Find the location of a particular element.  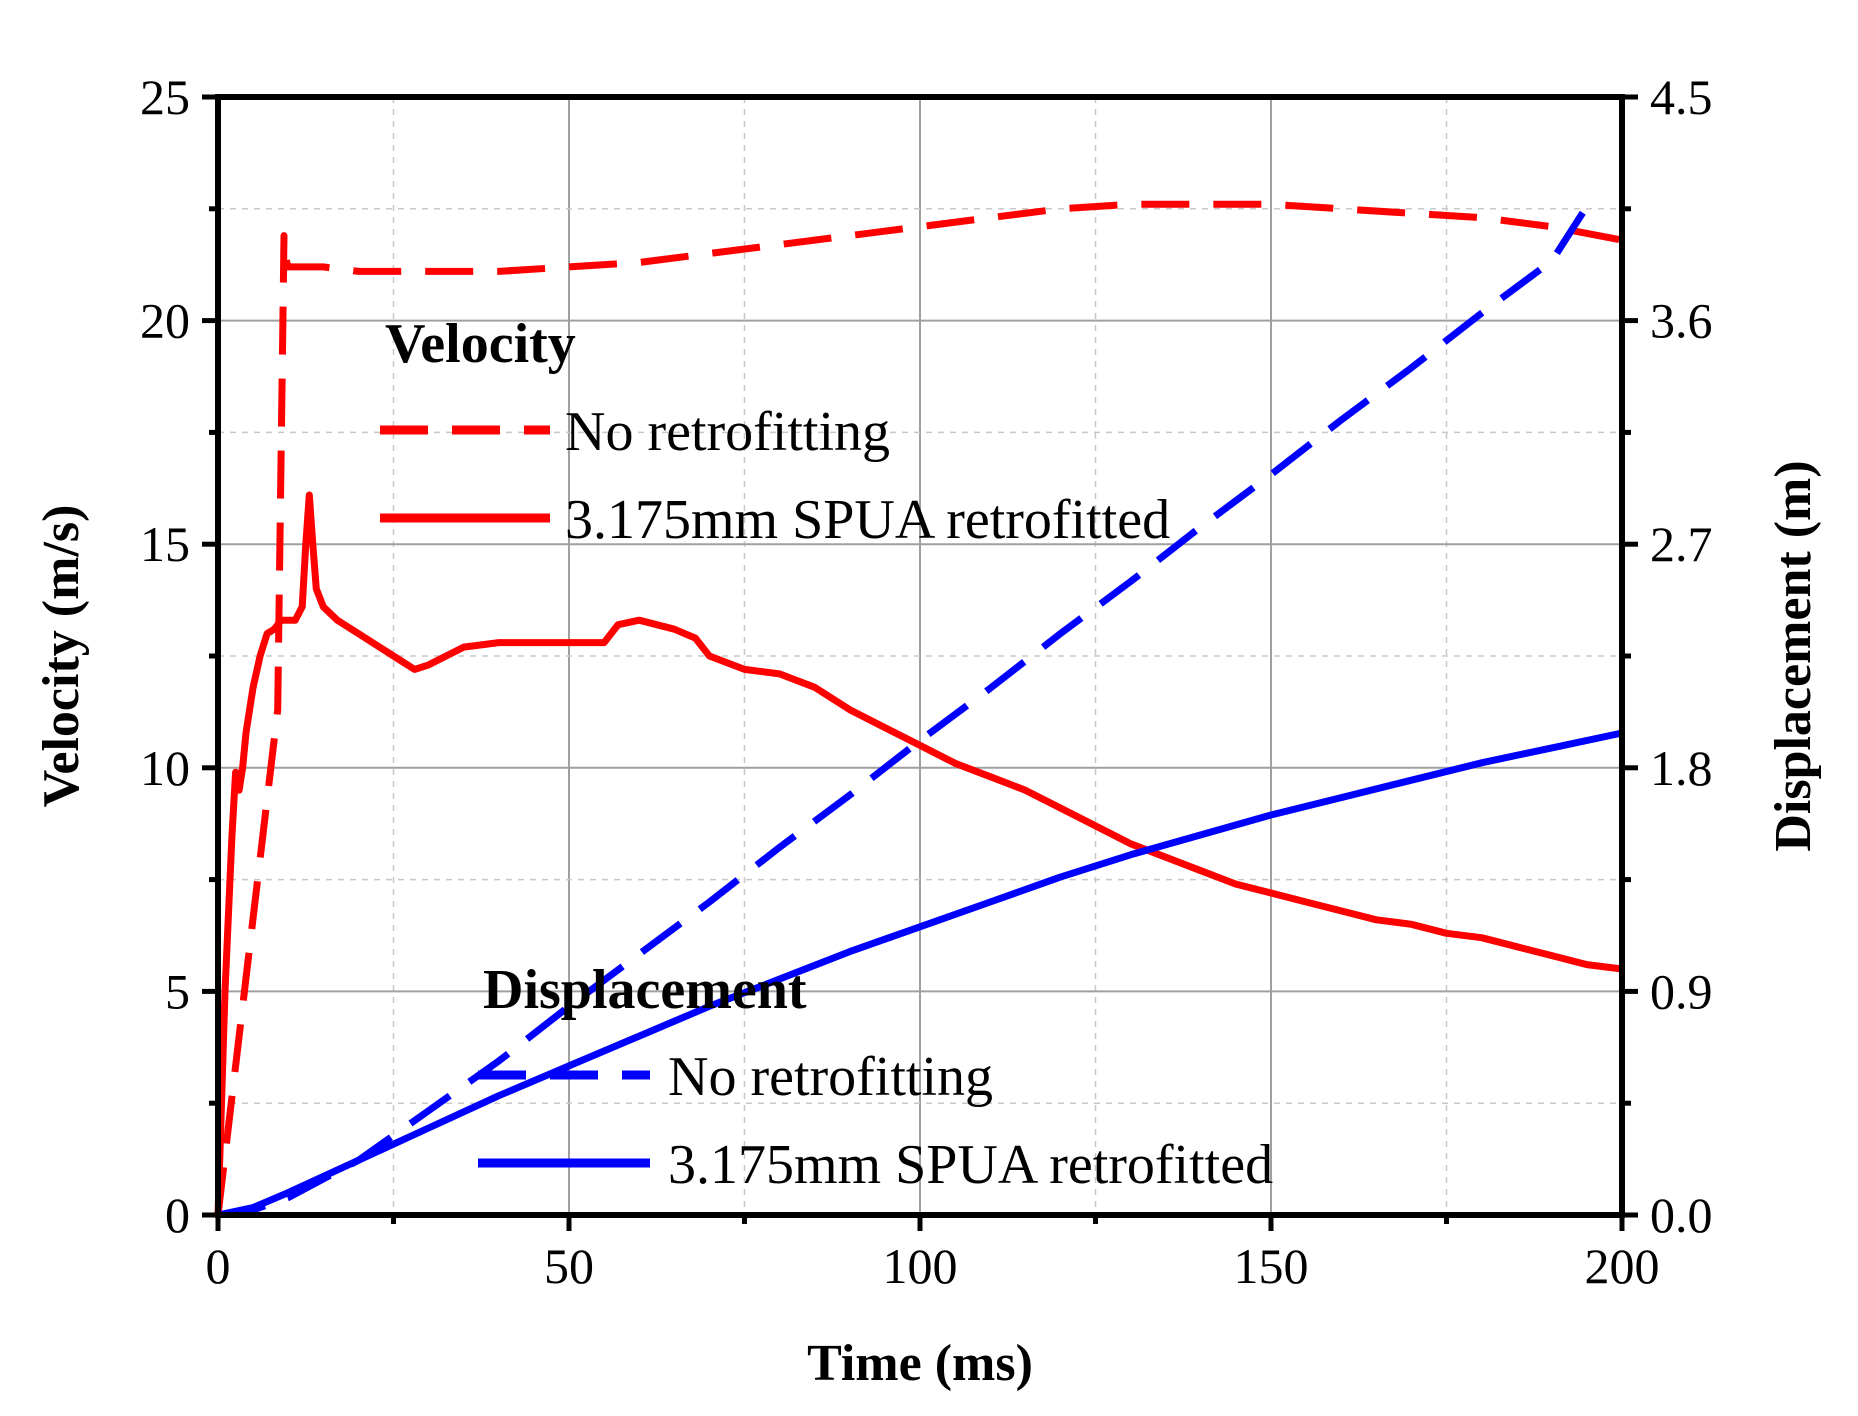

y2-tick-label: 2.7 is located at coordinates (1681, 544).